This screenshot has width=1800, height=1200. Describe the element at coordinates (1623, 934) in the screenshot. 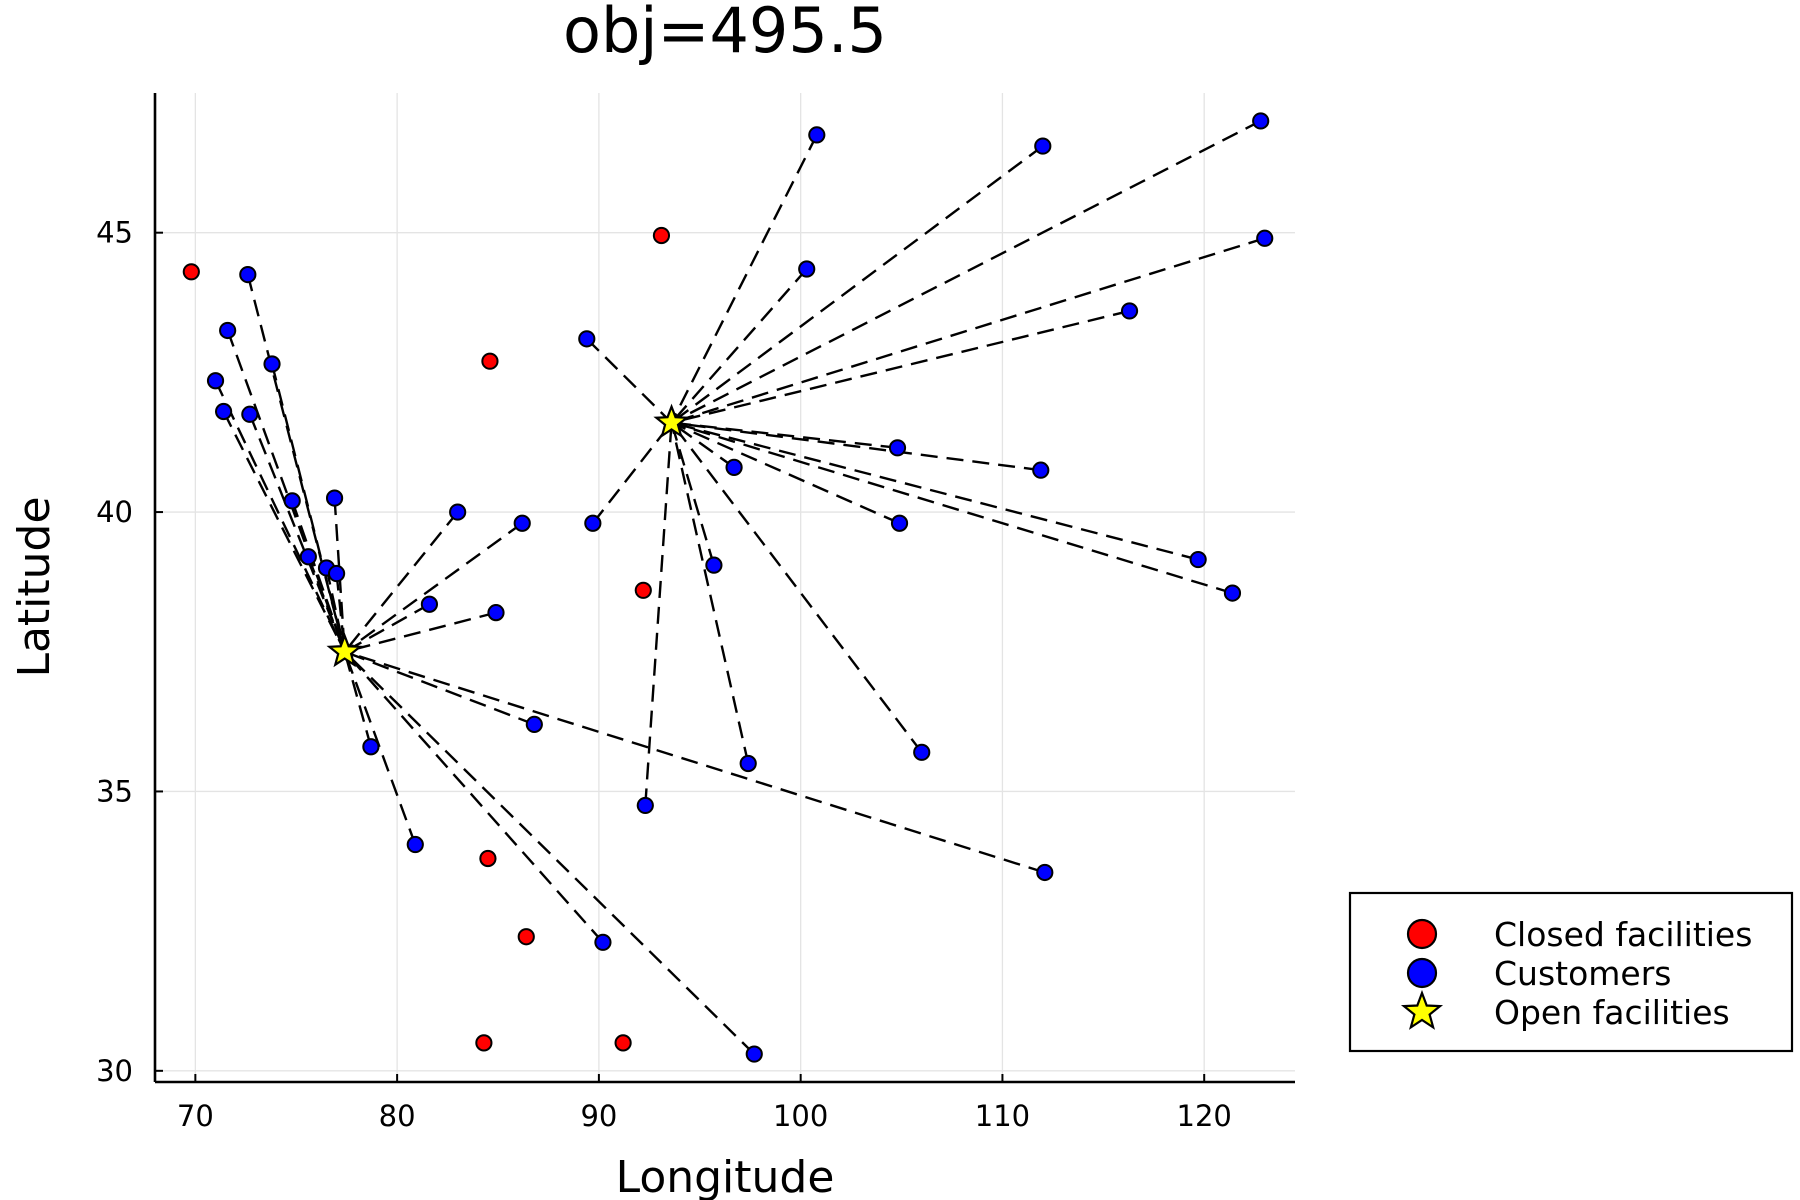

I see `legend-label: Closed facilities` at that location.